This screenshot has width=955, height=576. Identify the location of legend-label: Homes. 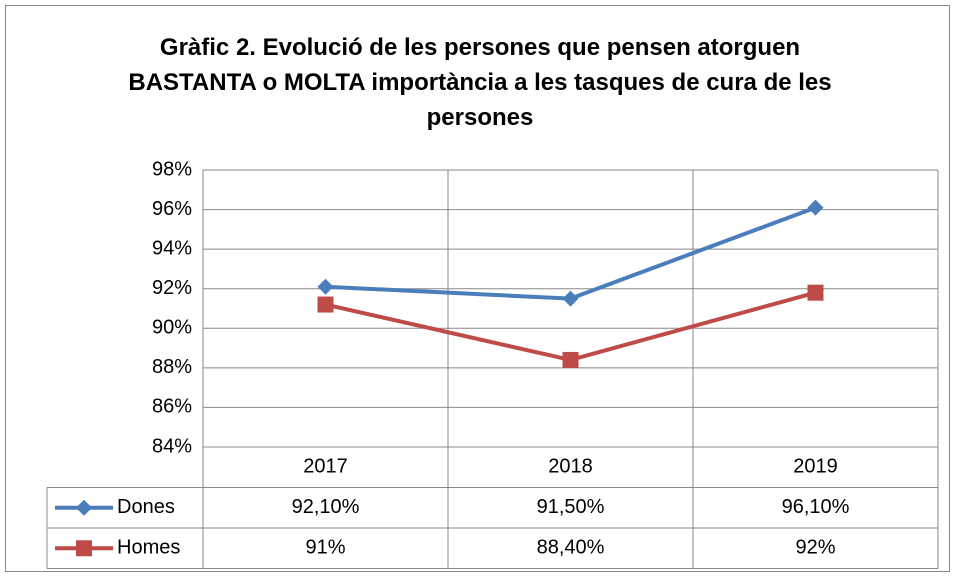
(148, 548).